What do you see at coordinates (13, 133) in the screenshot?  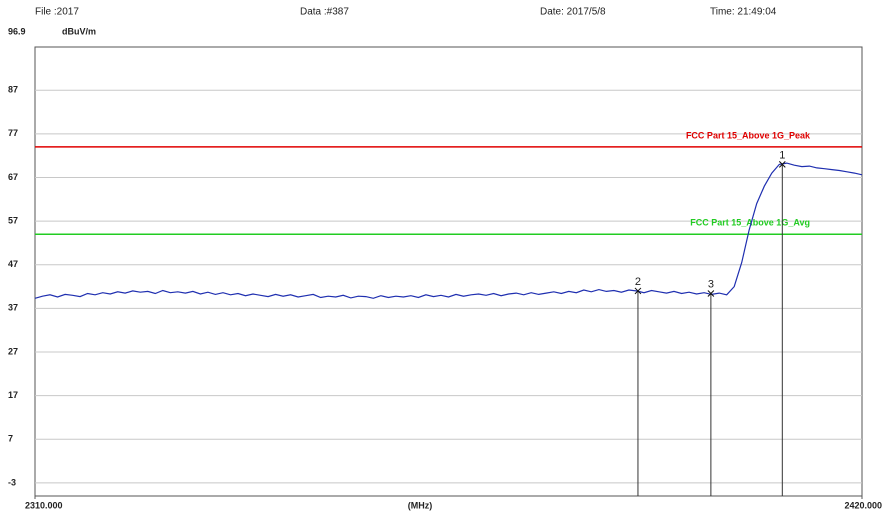 I see `y-tick-label: 77` at bounding box center [13, 133].